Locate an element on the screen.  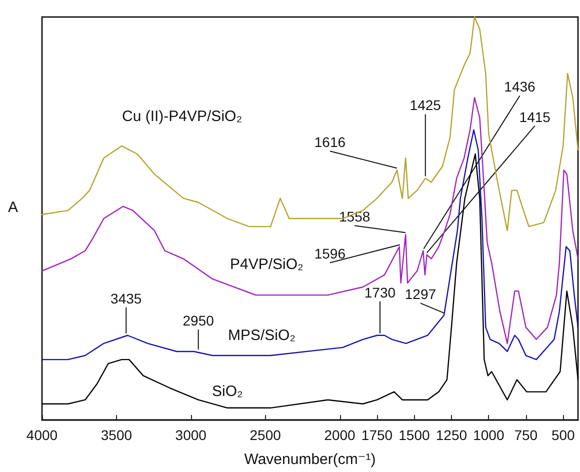
annotation: 1425 is located at coordinates (426, 105).